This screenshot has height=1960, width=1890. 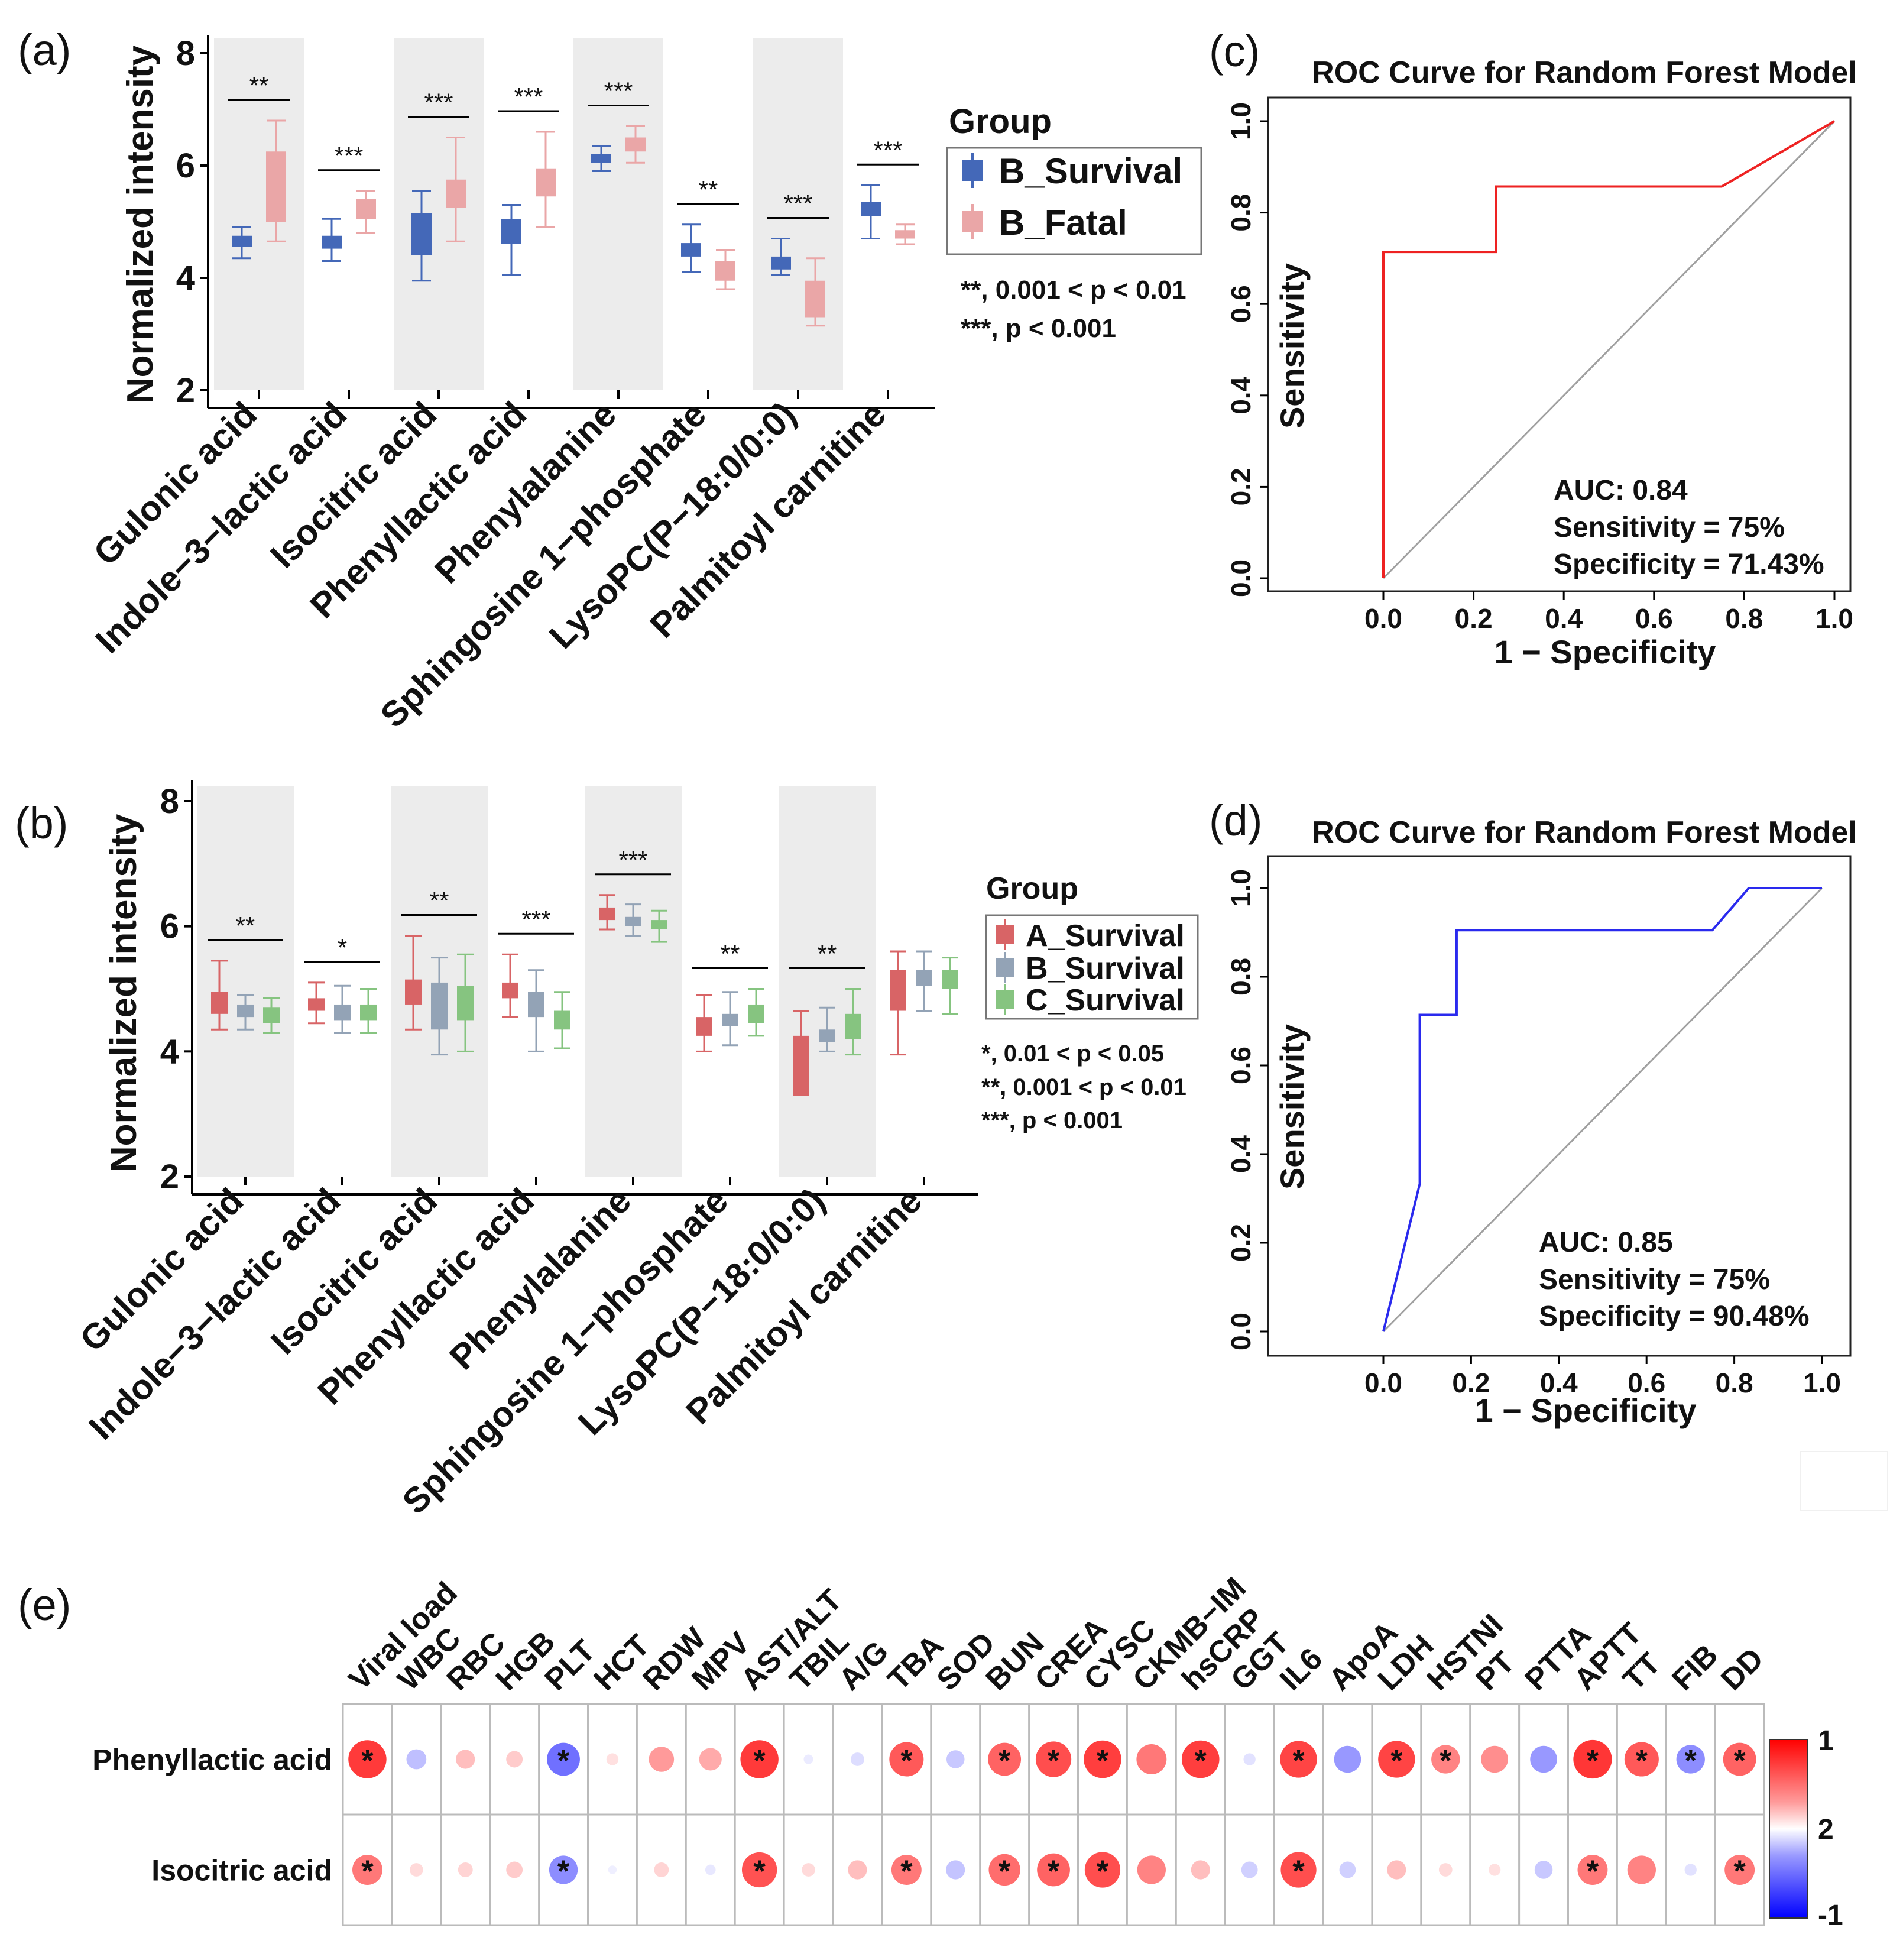 I want to click on panel-c-frame, so click(x=1559, y=344).